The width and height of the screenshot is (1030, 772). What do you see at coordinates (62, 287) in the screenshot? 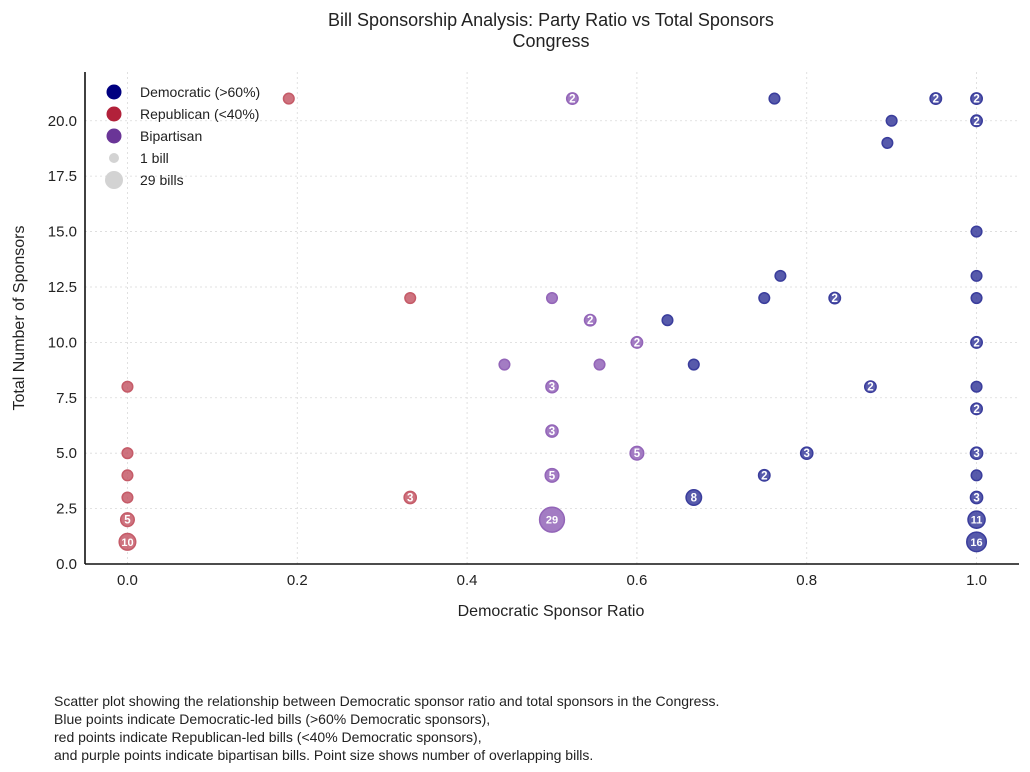
I see `y-tick-label: 12.5` at bounding box center [62, 287].